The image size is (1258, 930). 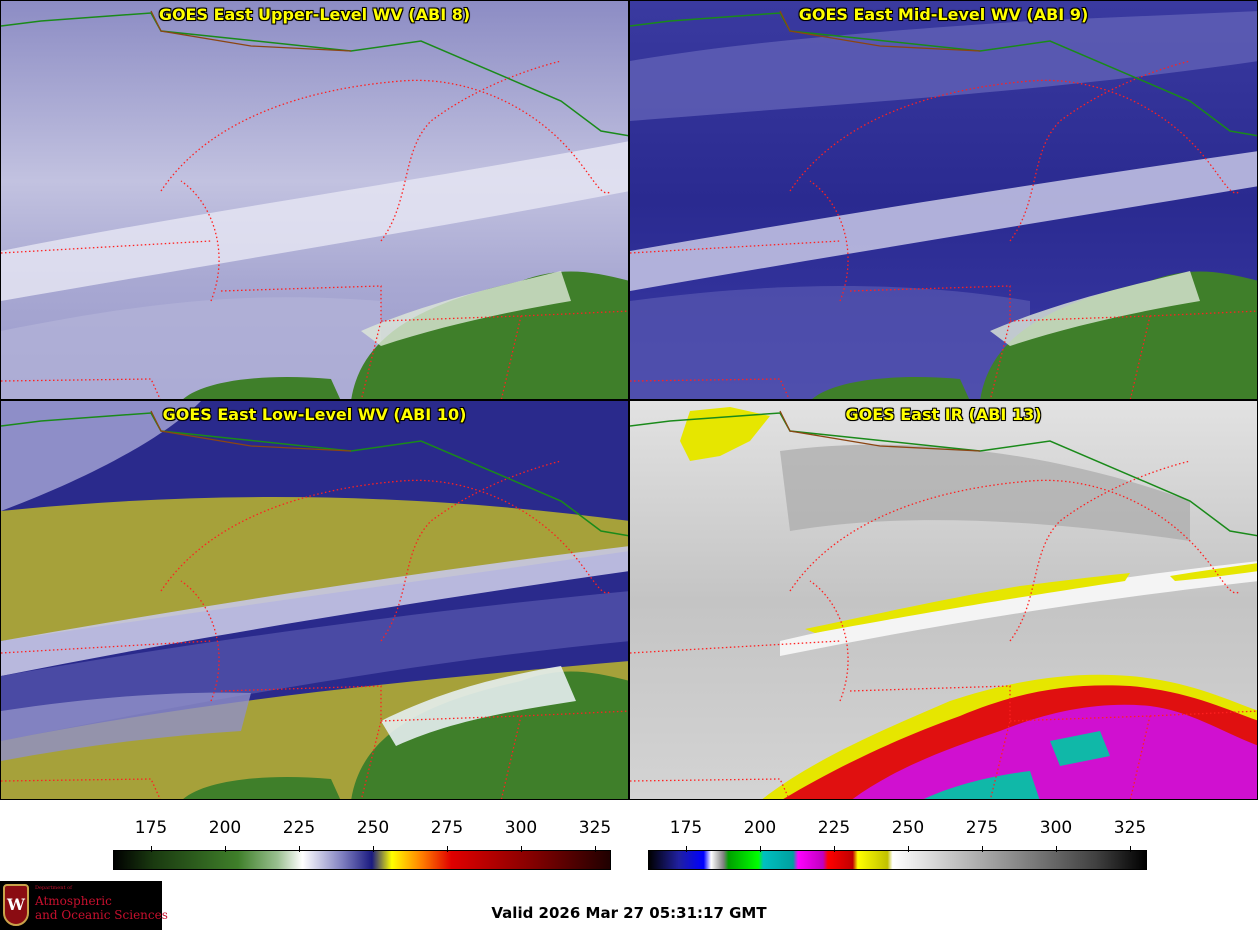 I want to click on logo-dept: Department of, so click(x=53, y=888).